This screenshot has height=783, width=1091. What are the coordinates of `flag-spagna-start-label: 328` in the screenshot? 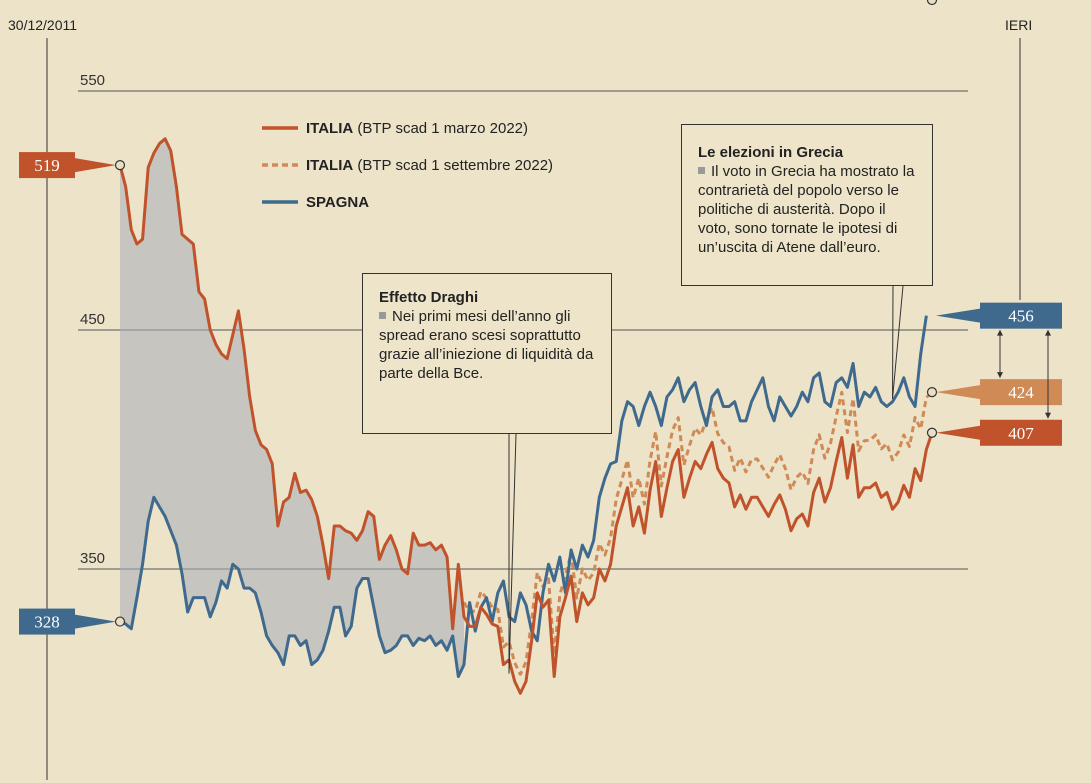 It's located at (47, 622).